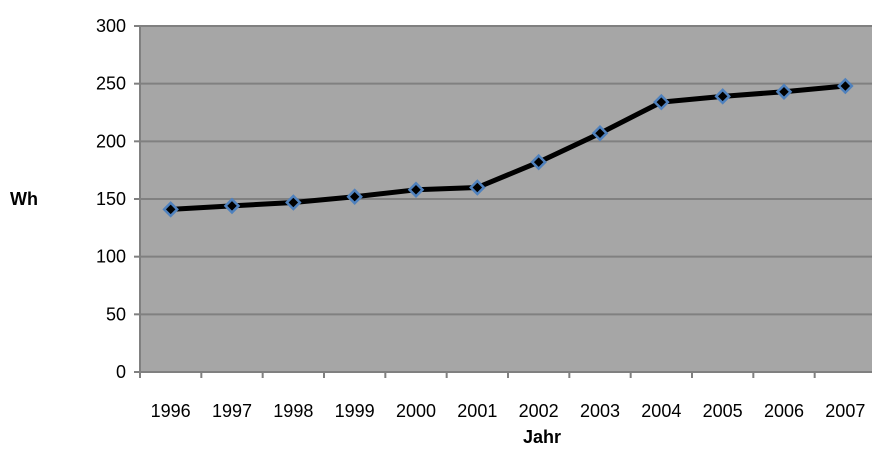 The image size is (878, 468). I want to click on x-tick-label: 1997, so click(232, 411).